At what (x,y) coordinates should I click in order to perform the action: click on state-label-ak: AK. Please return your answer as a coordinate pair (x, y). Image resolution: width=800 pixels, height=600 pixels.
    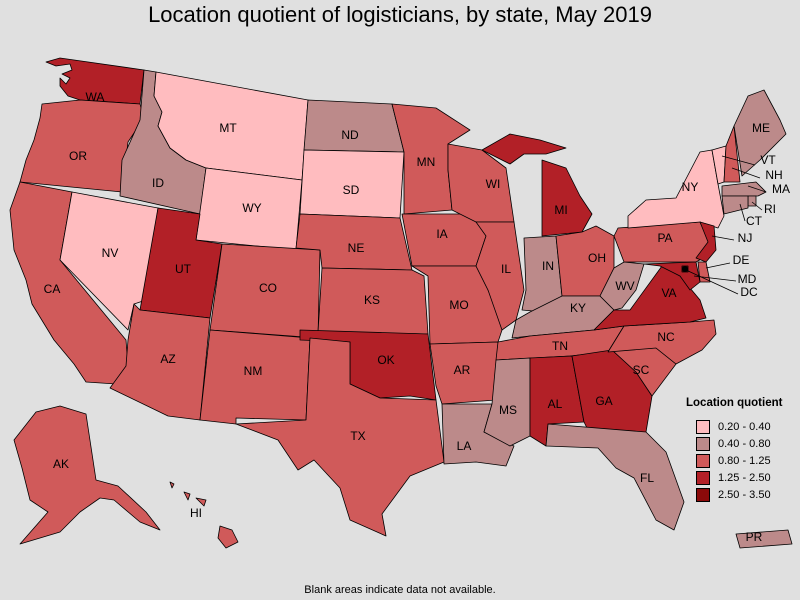
    Looking at the image, I should click on (61, 464).